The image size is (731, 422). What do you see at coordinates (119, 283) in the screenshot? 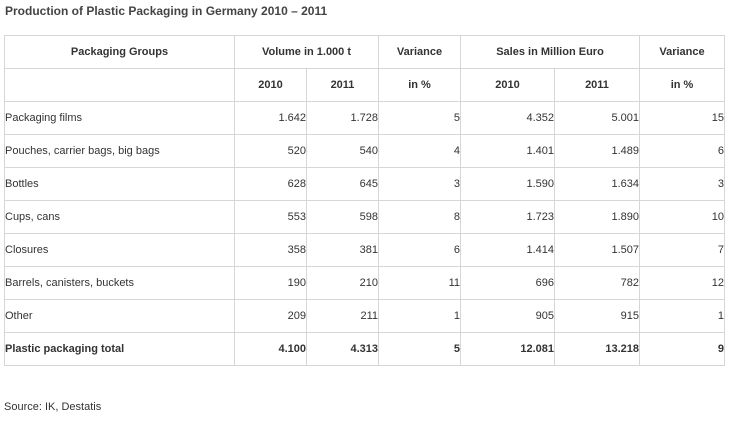
I see `group-label: Barrels, canisters, buckets` at bounding box center [119, 283].